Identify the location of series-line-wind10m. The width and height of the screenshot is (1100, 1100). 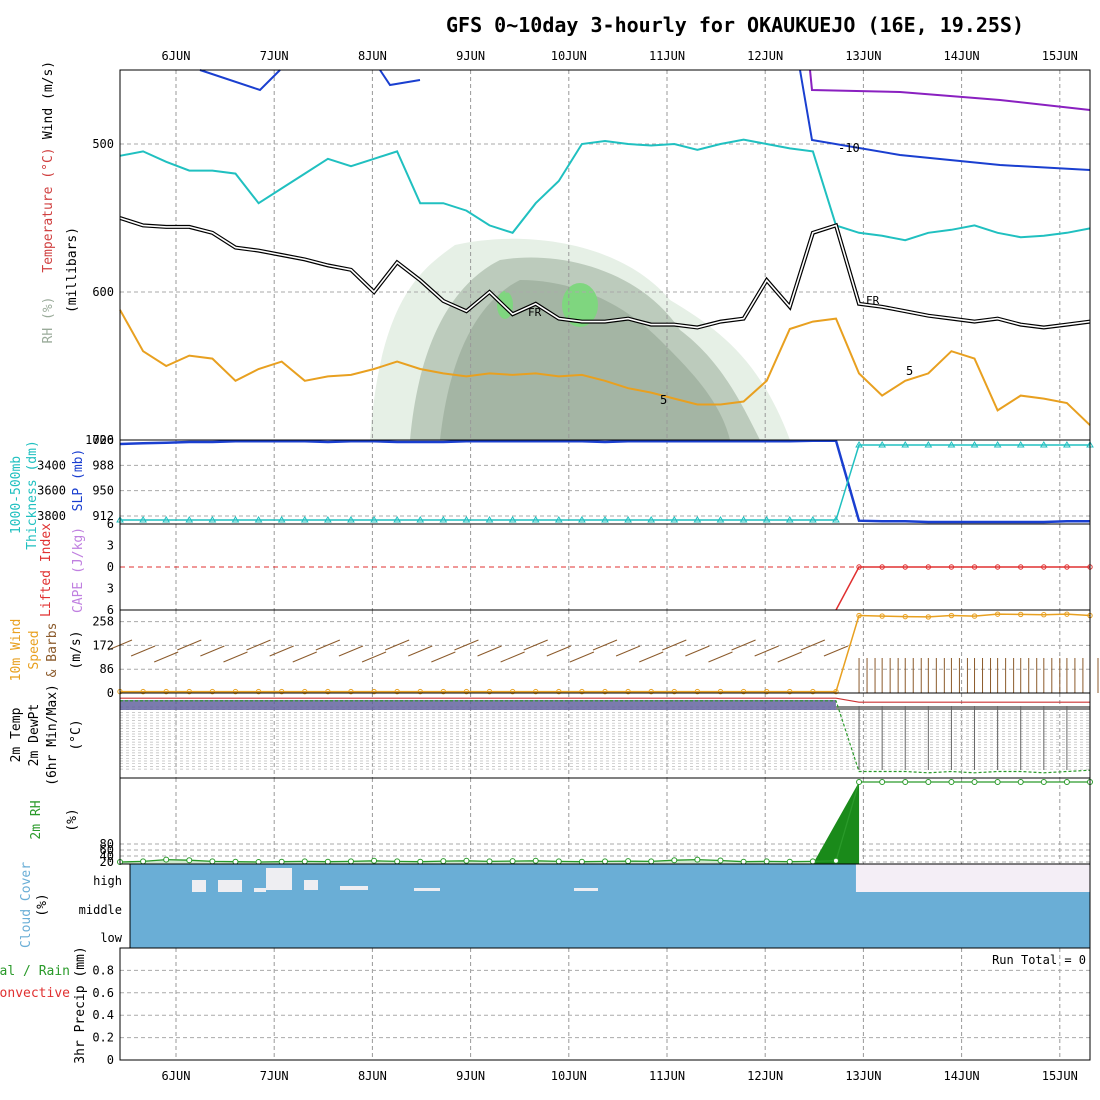
(605, 653).